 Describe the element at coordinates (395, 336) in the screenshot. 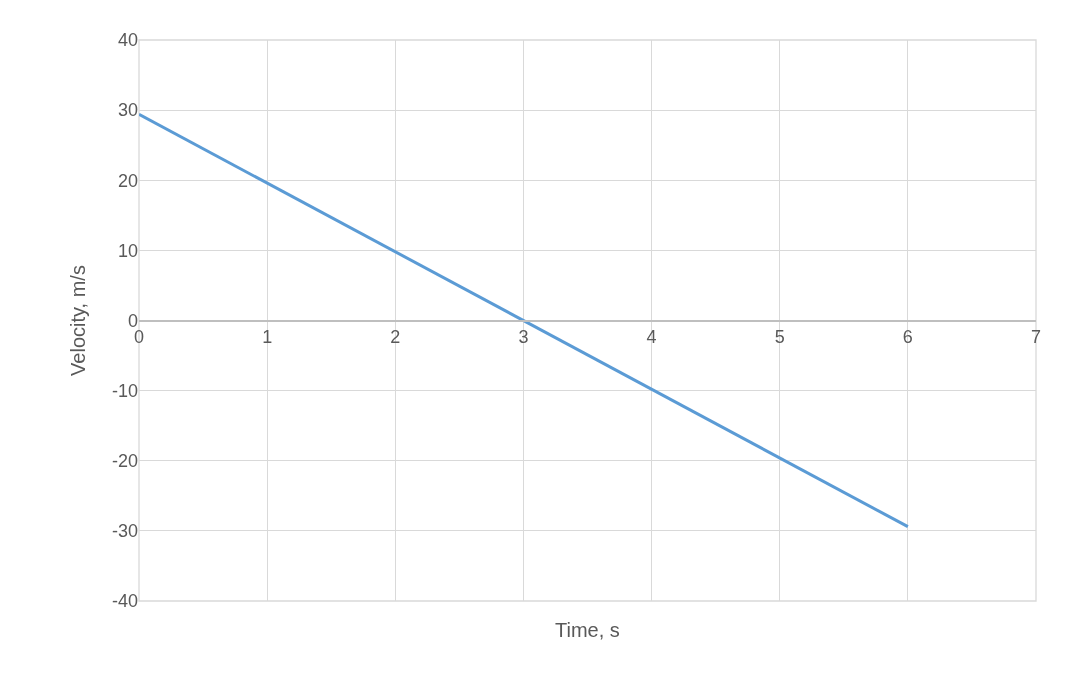

I see `x-tick-label: 2` at that location.